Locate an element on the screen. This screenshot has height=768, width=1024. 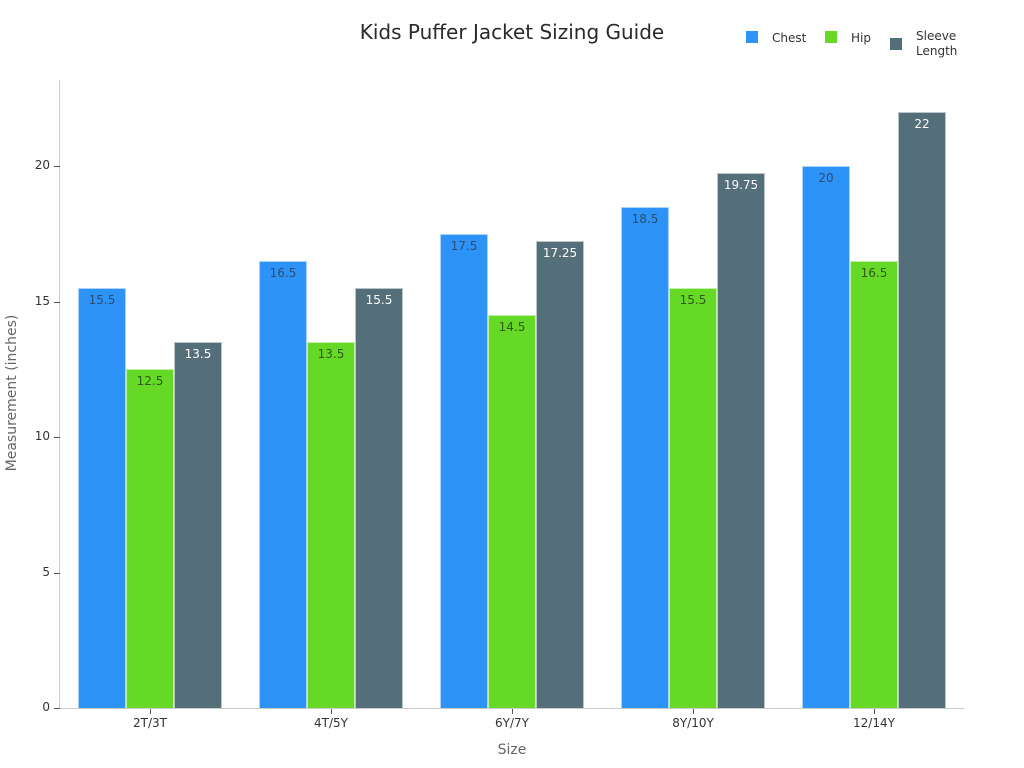
bar-value-label: 14.5 is located at coordinates (512, 327).